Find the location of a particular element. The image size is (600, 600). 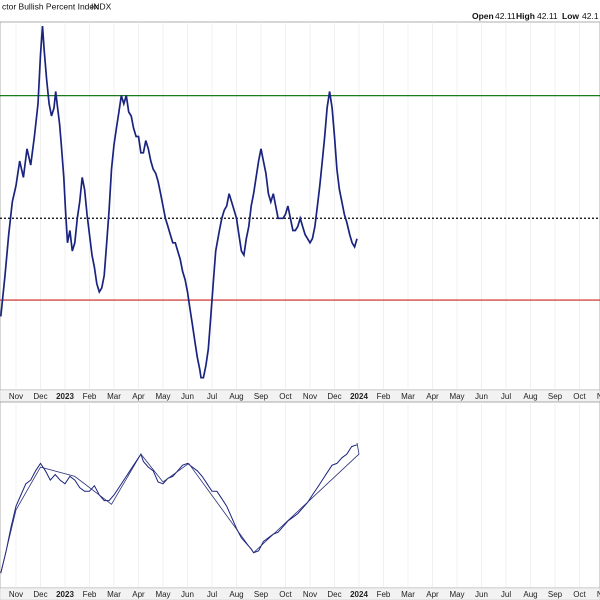

panel2-series is located at coordinates (180, 508).